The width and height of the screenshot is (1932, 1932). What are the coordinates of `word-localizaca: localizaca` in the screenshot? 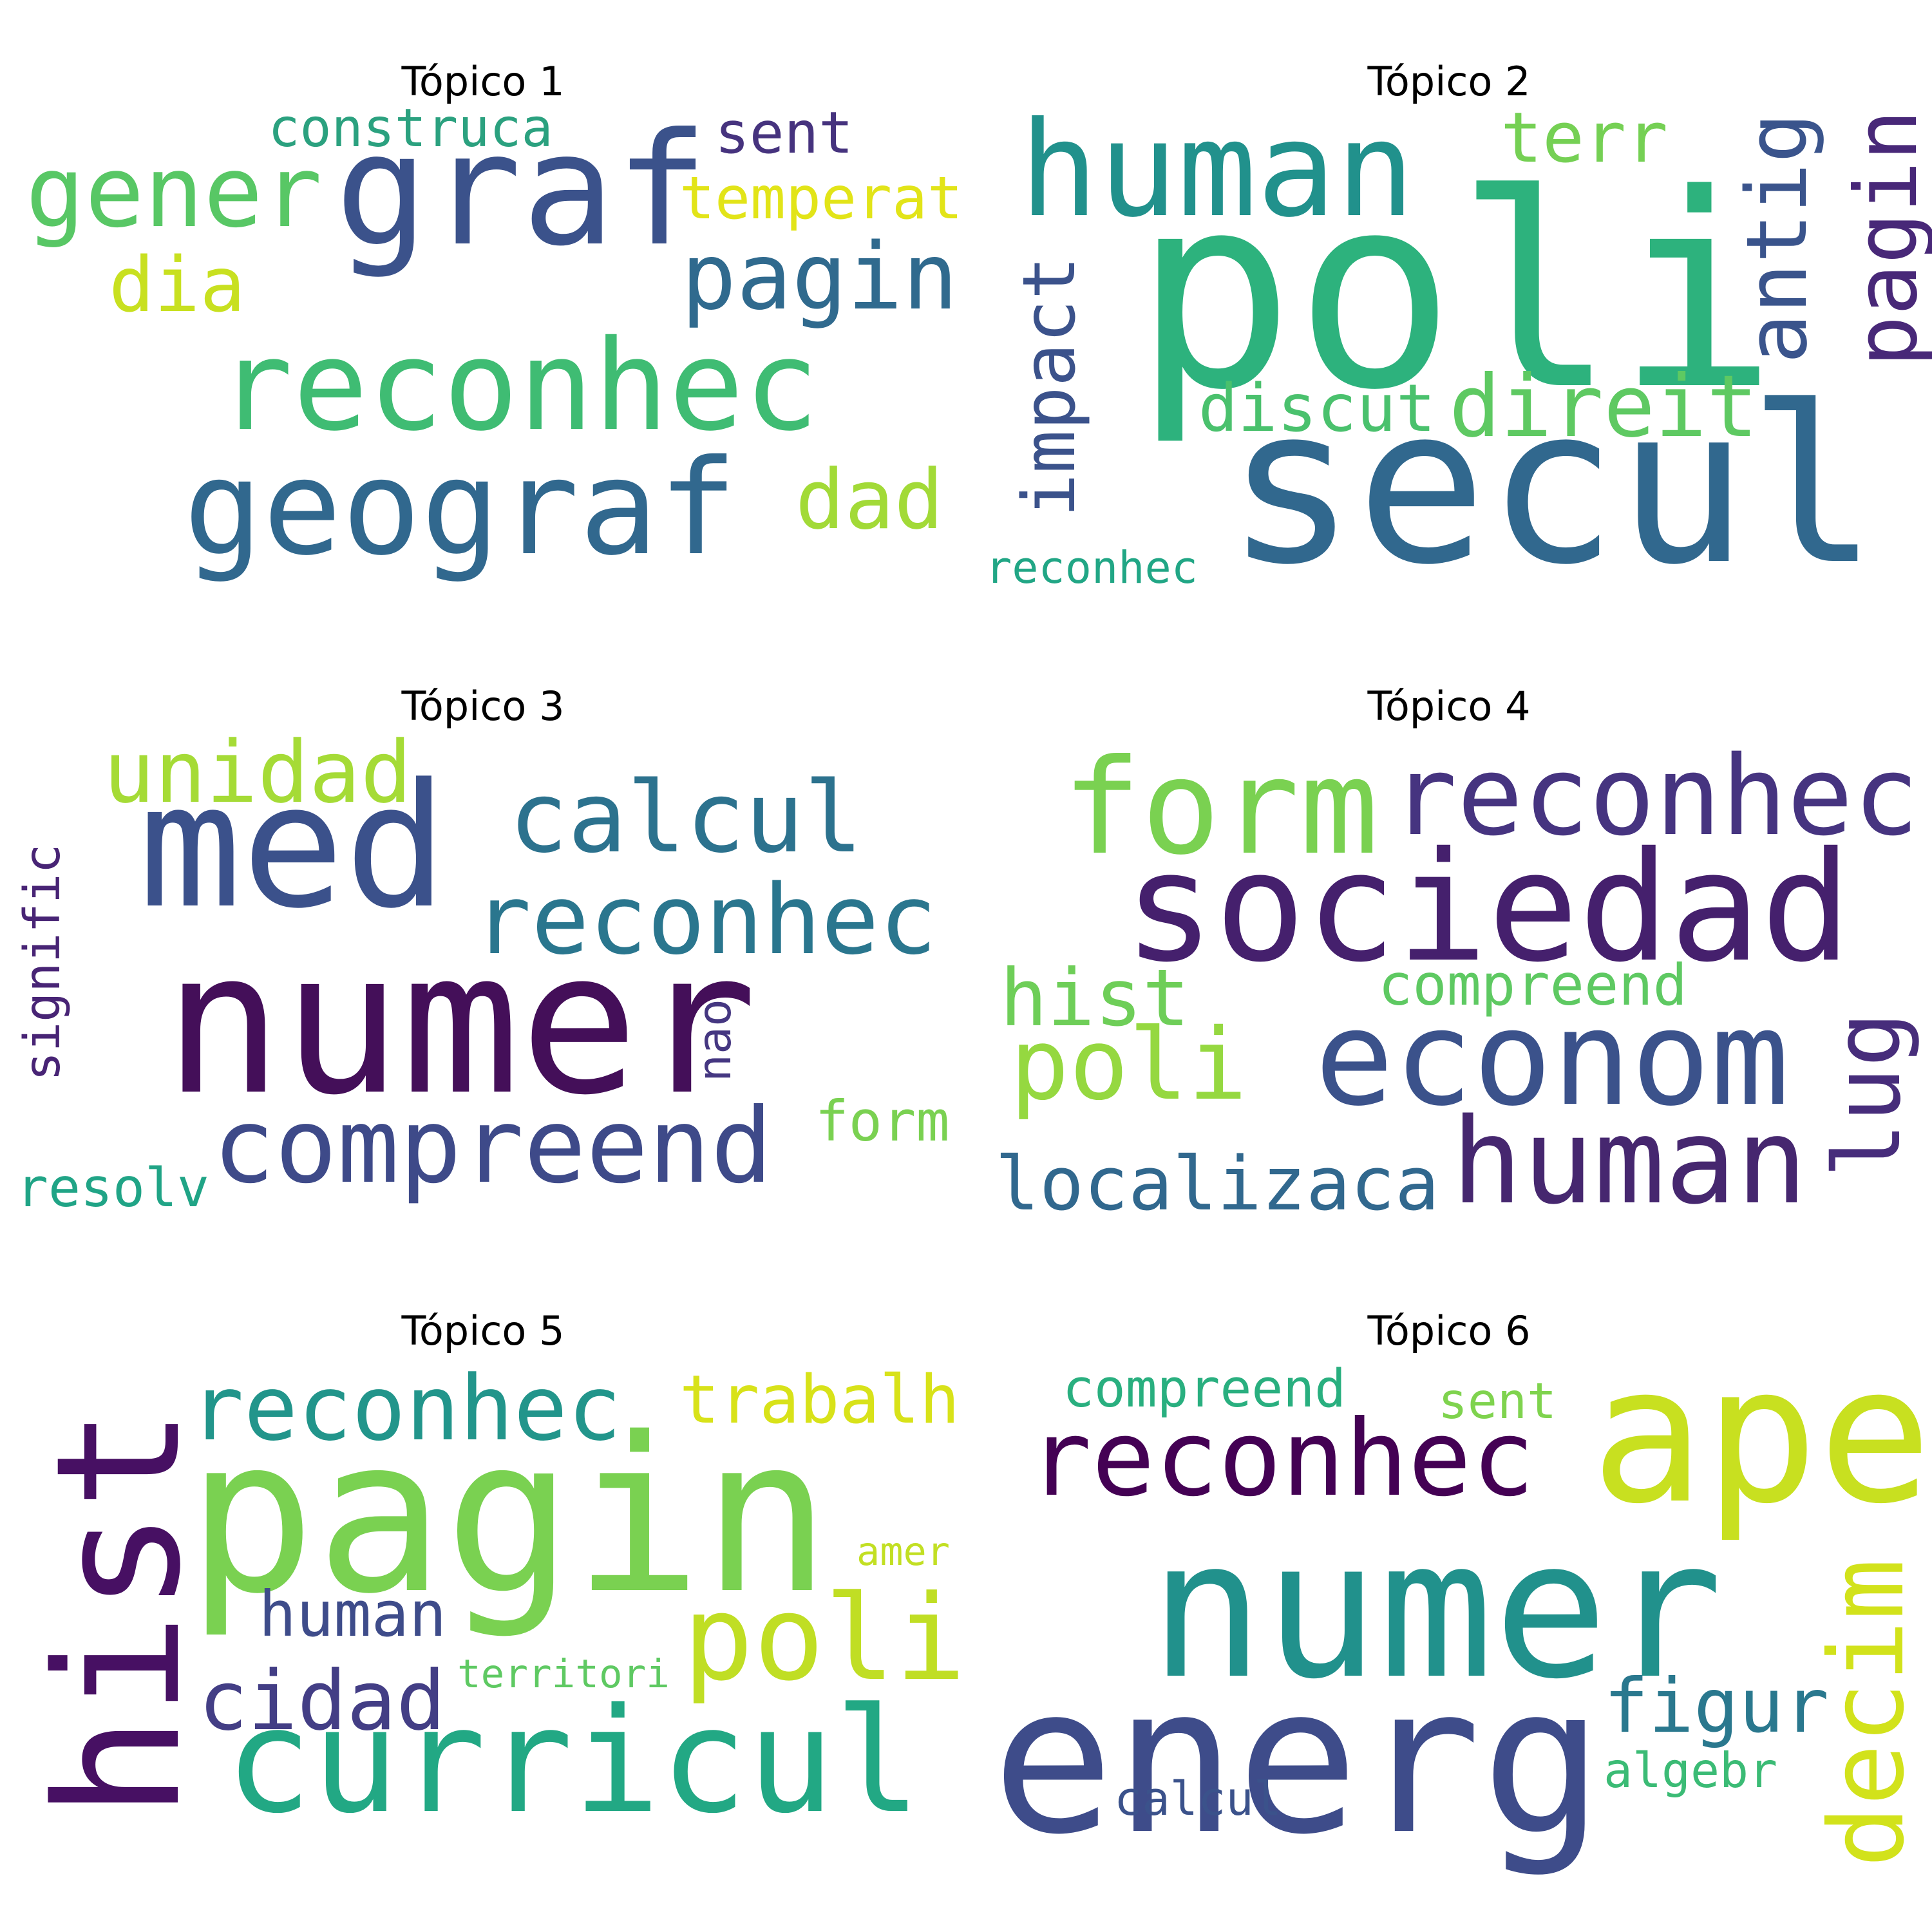 It's located at (1218, 1184).